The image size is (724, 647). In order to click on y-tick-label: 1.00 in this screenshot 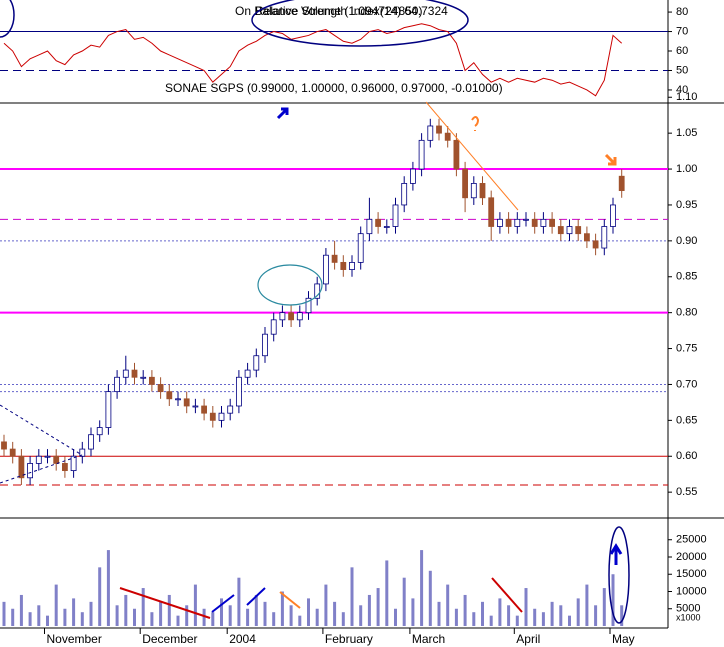, I will do `click(686, 169)`.